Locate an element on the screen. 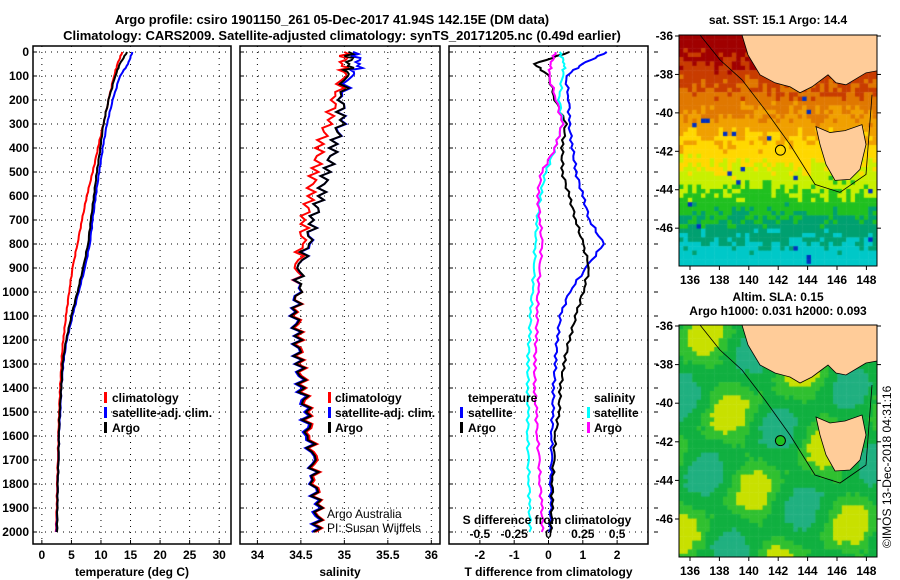 This screenshot has width=900, height=580. series-line-temperature-satellite is located at coordinates (577, 292).